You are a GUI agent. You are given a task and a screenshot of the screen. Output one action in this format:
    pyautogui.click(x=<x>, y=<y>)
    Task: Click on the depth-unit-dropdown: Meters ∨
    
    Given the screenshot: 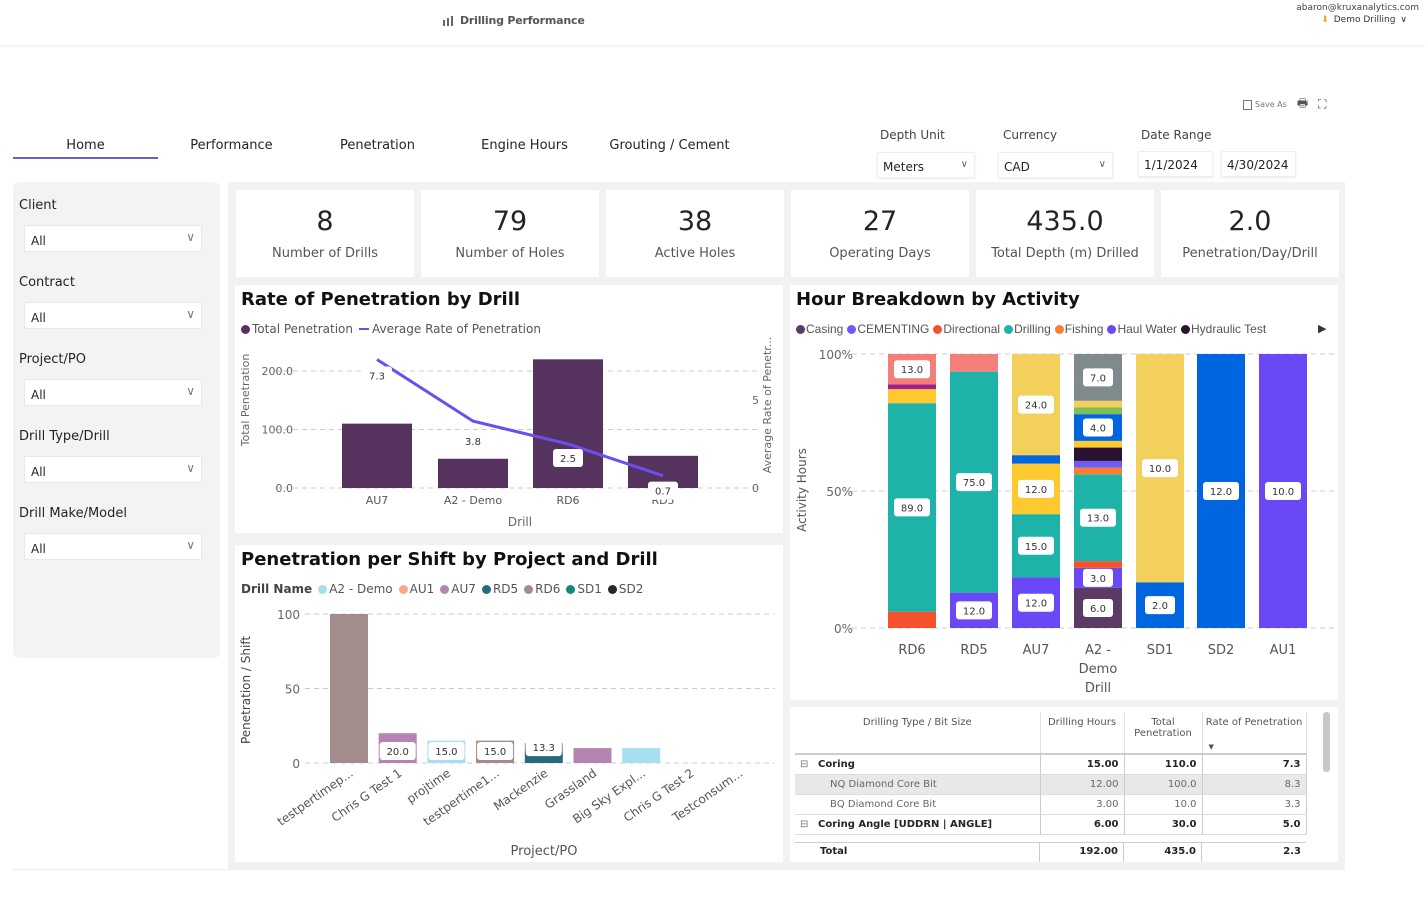 What is the action you would take?
    pyautogui.click(x=926, y=165)
    